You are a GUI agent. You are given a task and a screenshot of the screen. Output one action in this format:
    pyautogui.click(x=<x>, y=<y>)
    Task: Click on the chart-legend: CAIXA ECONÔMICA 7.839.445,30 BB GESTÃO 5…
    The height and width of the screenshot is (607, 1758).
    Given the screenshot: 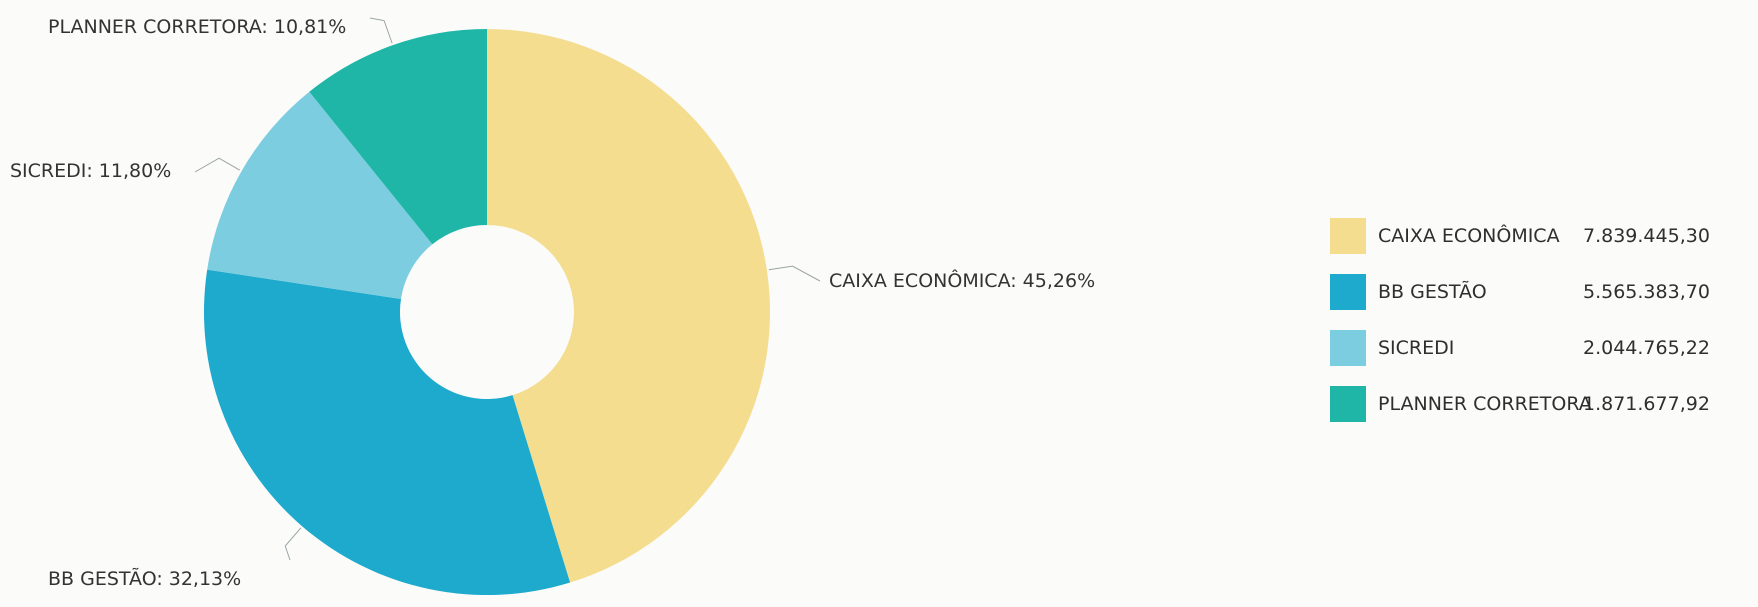 What is the action you would take?
    pyautogui.click(x=1540, y=328)
    